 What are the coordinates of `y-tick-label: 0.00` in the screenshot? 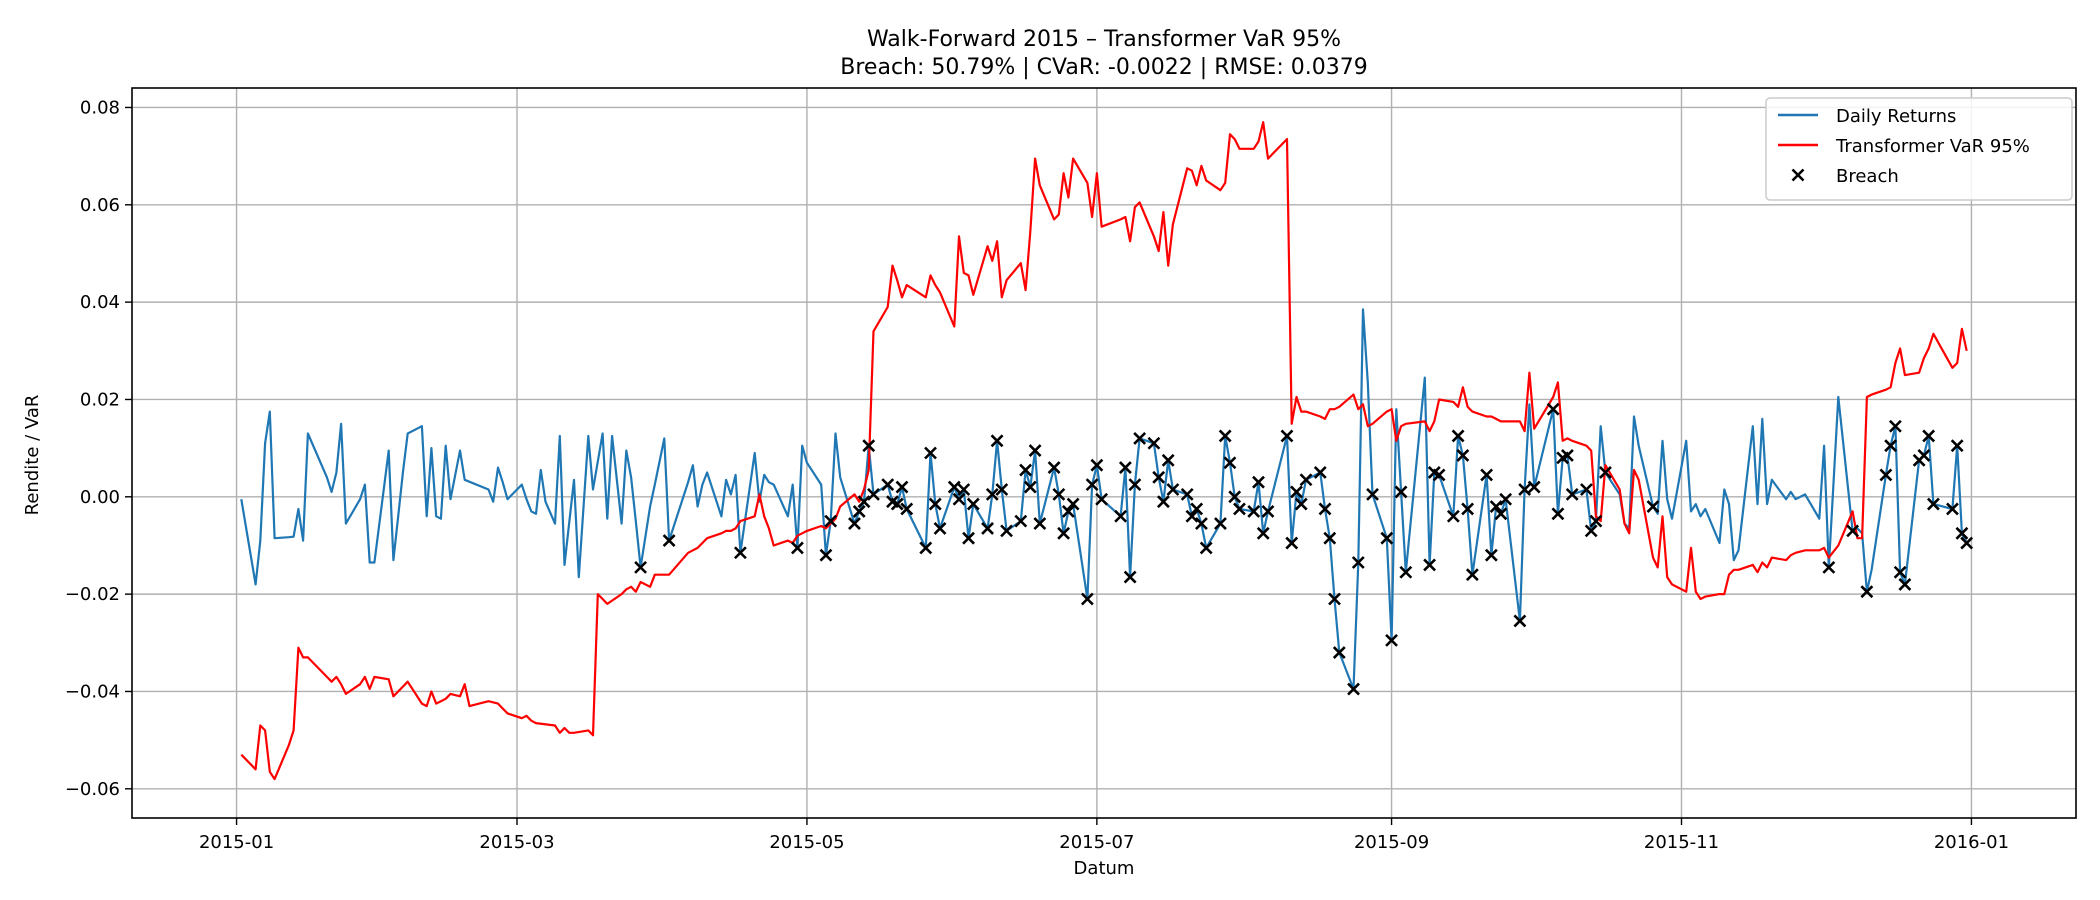 It's located at (100, 497).